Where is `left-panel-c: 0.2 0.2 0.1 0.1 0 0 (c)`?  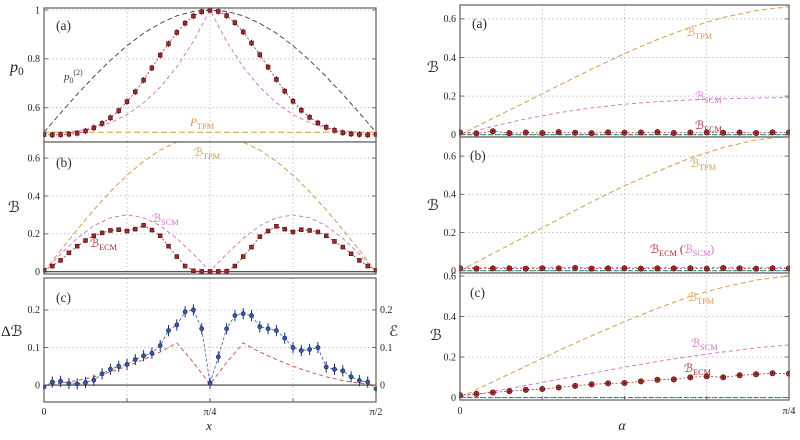
left-panel-c: 0.2 0.2 0.1 0.1 0 0 (c) is located at coordinates (210, 340).